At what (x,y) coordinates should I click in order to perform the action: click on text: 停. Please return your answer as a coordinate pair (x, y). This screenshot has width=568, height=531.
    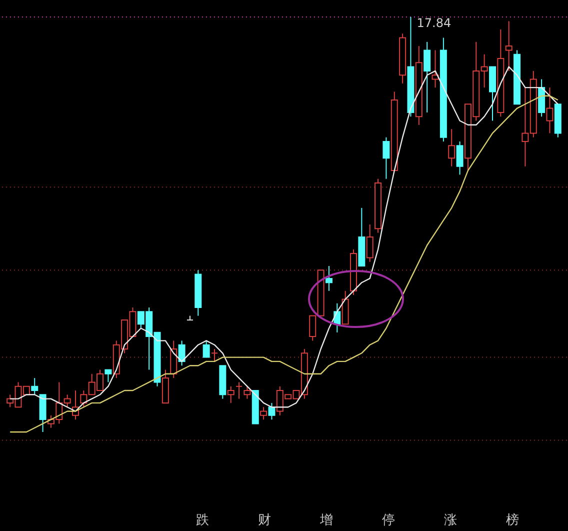
    Looking at the image, I should click on (388, 520).